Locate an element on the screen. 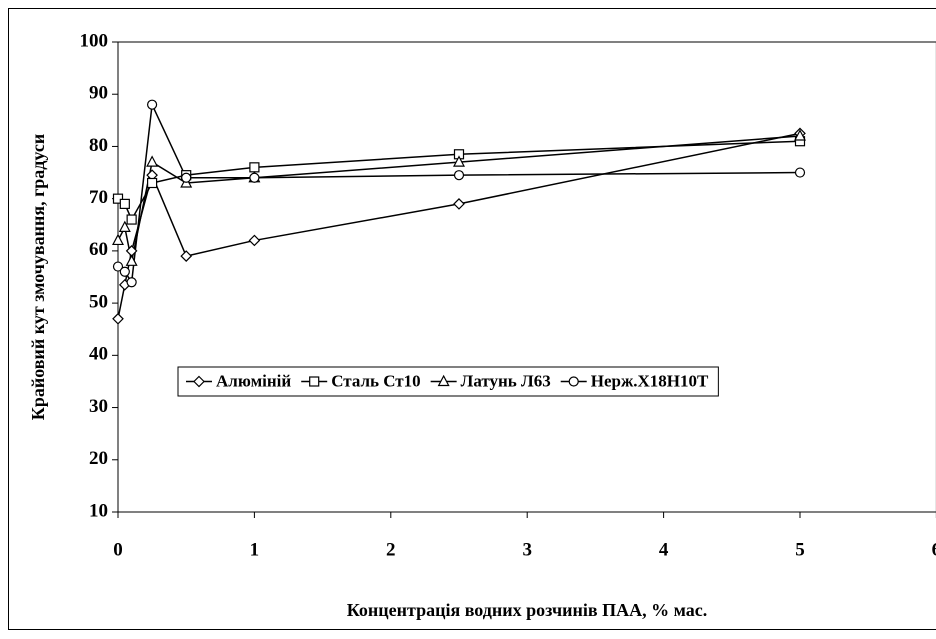 The image size is (936, 639). legend-label: Алюміній is located at coordinates (253, 380).